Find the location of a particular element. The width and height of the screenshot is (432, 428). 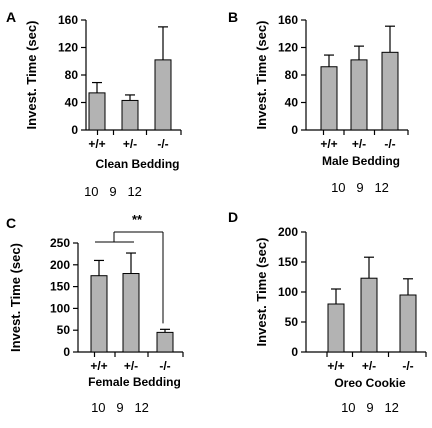

x-axis-title: Clean Bedding is located at coordinates (137, 164).